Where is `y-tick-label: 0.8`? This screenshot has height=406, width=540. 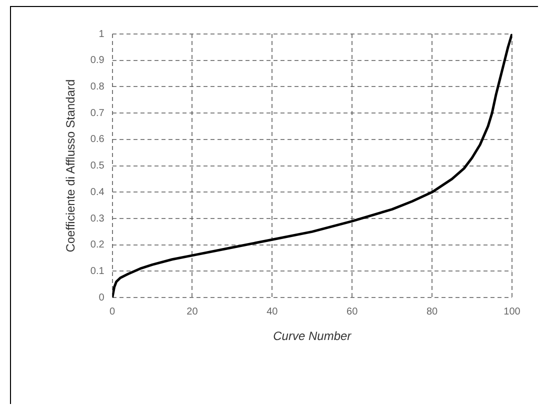
y-tick-label: 0.8 is located at coordinates (97, 86).